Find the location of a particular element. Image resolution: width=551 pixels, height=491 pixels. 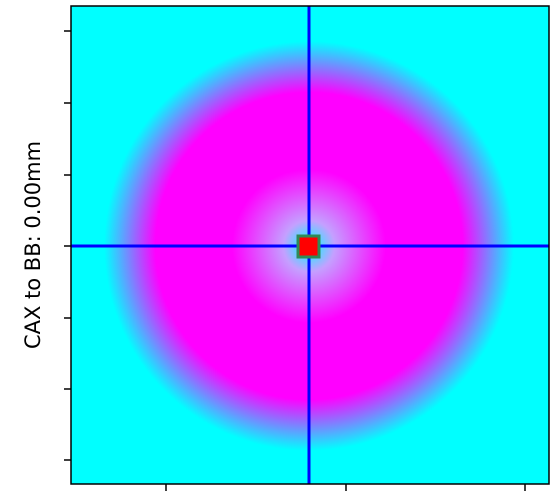

y-axis-ticks is located at coordinates (67, 245).